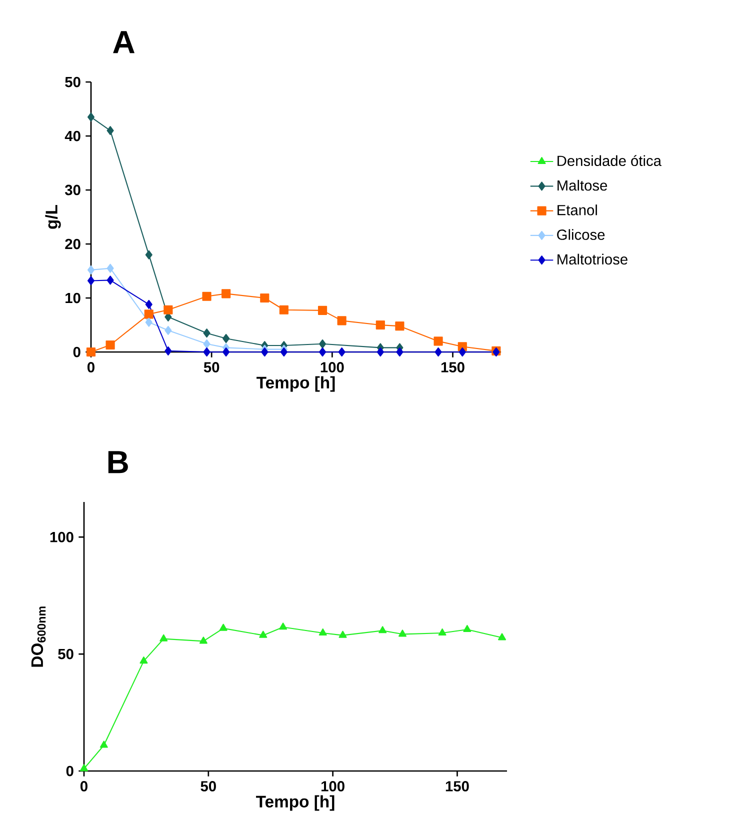 The image size is (732, 833). I want to click on y-tick-label: 30, so click(72, 190).